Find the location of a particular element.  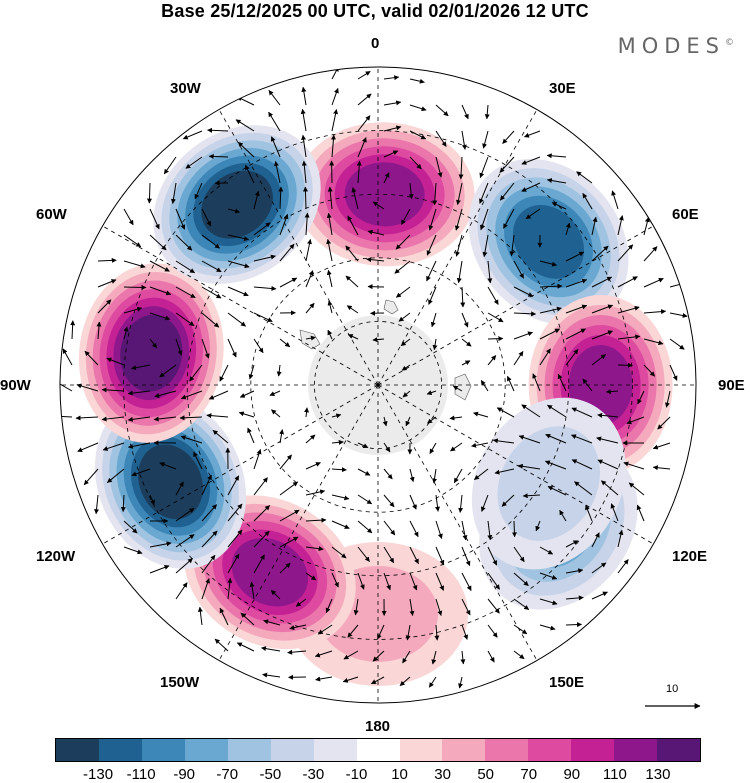

lon-label-120w: 120W is located at coordinates (56, 556).